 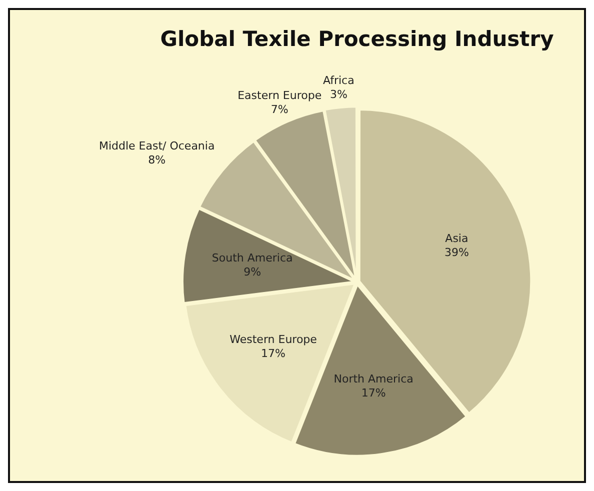 What do you see at coordinates (156, 146) in the screenshot?
I see `slice-label: Middle East/ Oceania` at bounding box center [156, 146].